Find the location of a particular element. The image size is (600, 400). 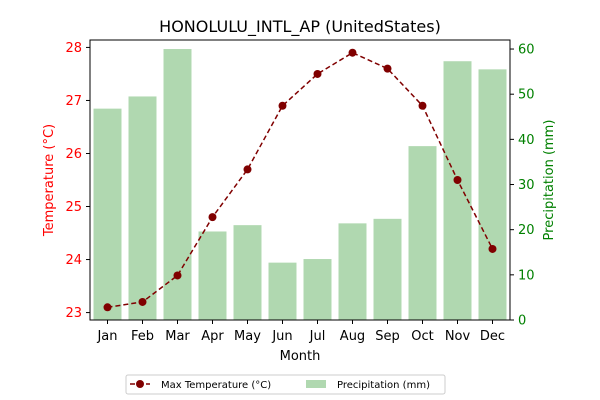

right-tick-label: 10 is located at coordinates (526, 275).